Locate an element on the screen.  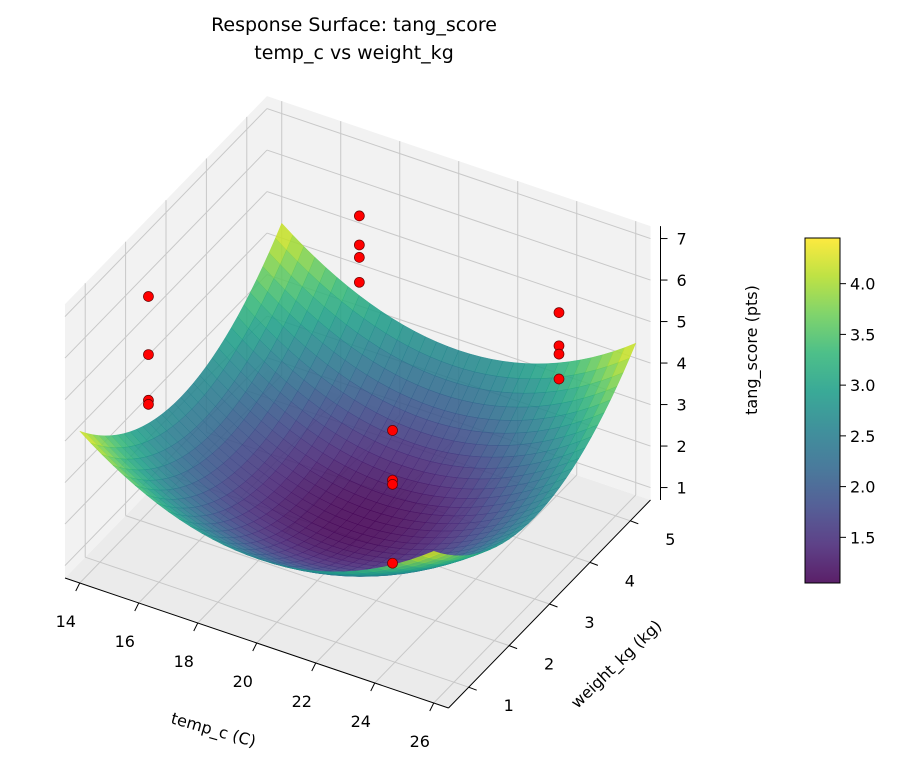
x-tick-label: 16 is located at coordinates (125, 641).